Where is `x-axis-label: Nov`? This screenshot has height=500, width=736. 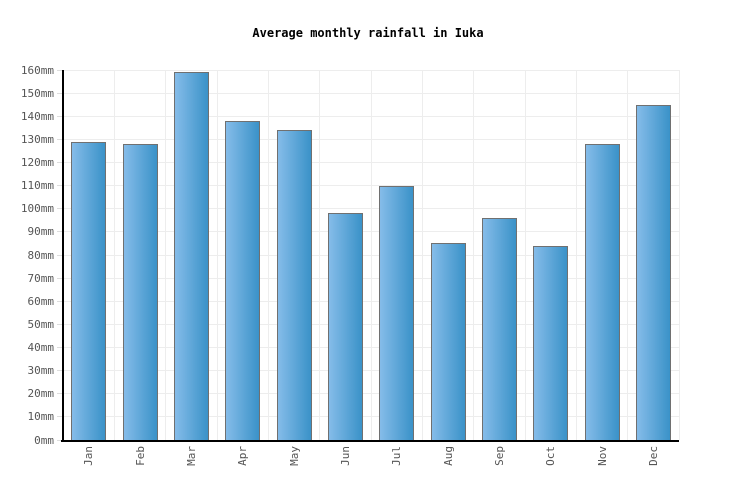
x-axis-label: Nov is located at coordinates (602, 456).